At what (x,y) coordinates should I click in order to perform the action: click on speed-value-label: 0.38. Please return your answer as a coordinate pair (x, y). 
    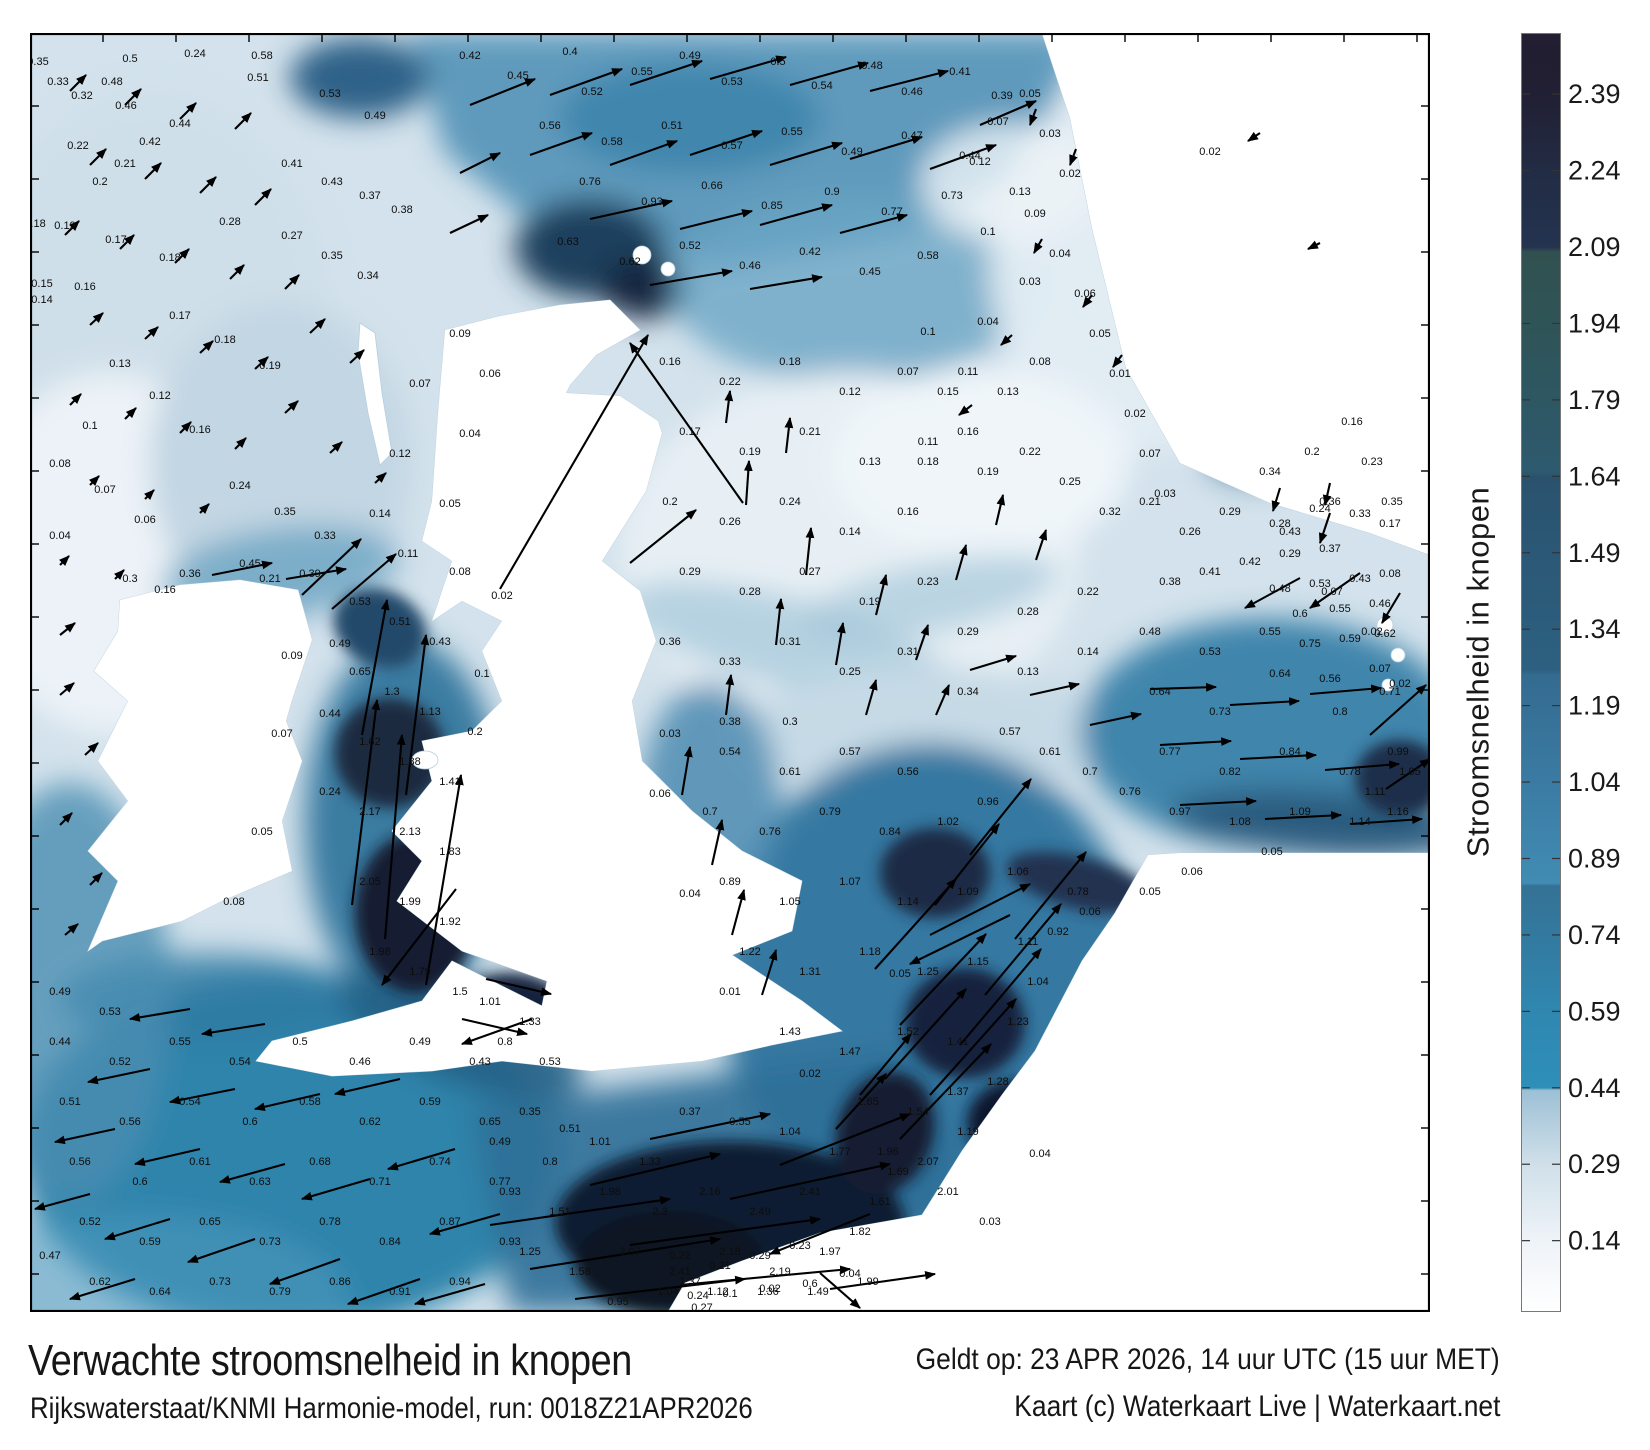
    Looking at the image, I should click on (729, 722).